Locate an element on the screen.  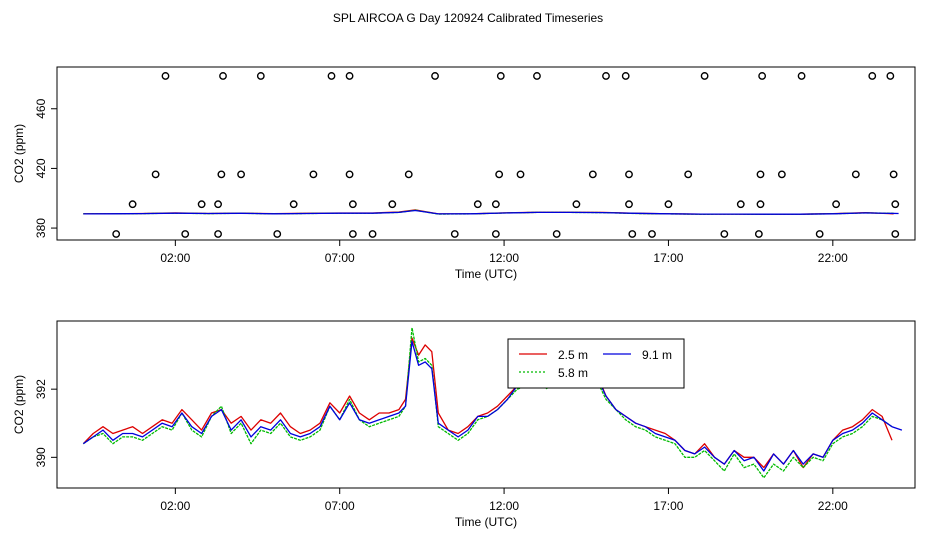
top-x-tick-label: 17:00 is located at coordinates (668, 258).